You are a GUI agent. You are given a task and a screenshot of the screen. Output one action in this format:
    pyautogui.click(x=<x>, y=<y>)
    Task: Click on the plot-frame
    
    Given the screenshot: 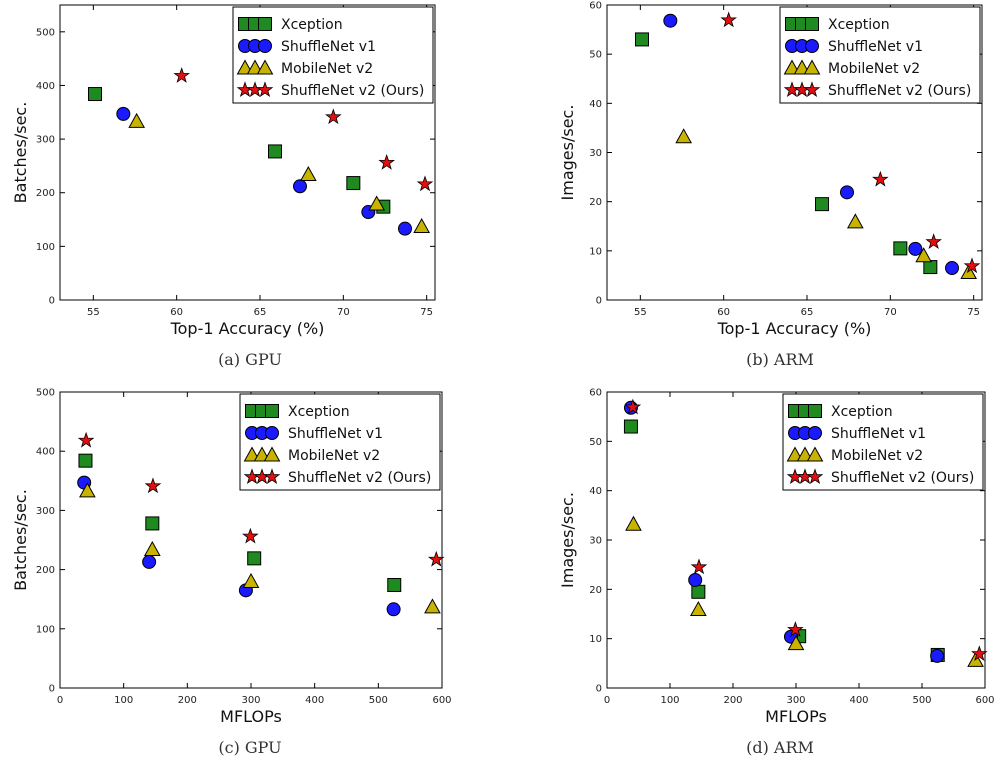 What is the action you would take?
    pyautogui.click(x=247, y=152)
    